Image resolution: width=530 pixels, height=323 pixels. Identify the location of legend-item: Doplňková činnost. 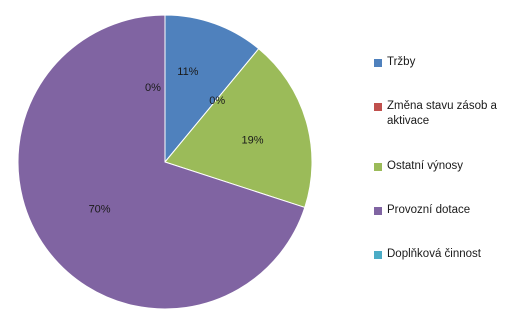
(450, 254).